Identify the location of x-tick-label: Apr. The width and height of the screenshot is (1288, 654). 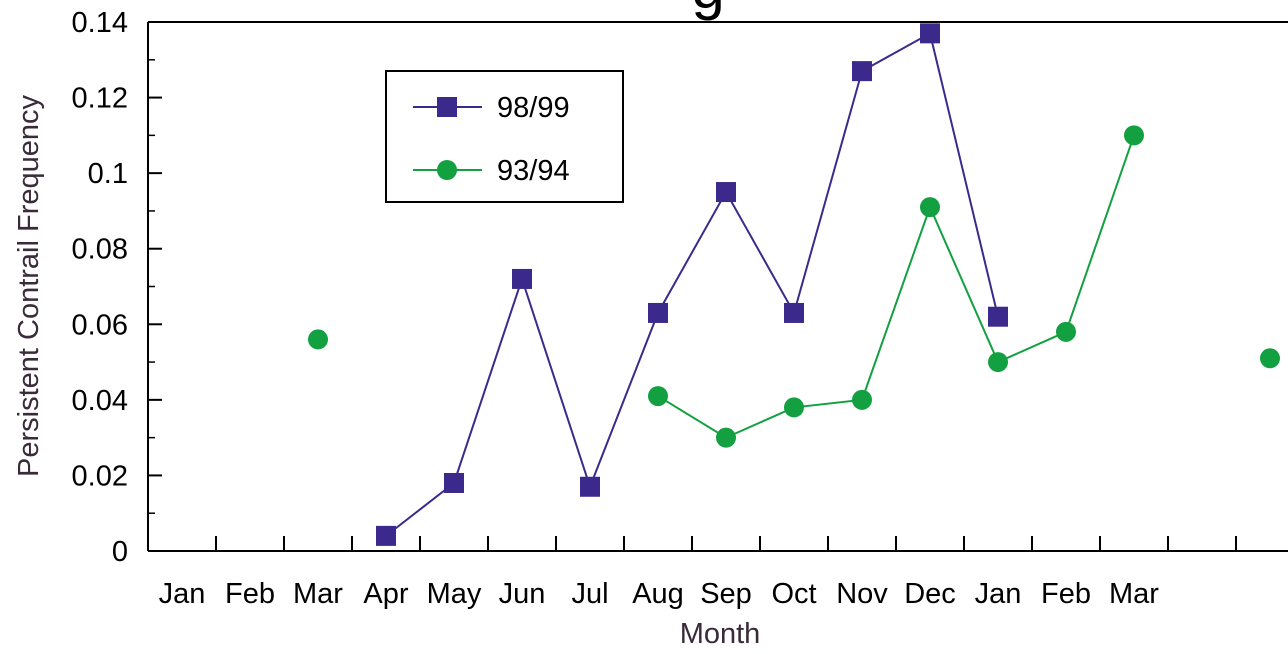
(385, 594).